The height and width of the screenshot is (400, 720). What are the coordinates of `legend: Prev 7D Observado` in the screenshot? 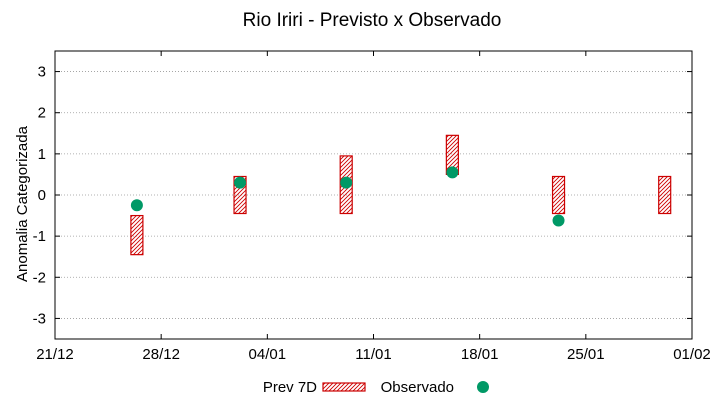 It's located at (376, 387).